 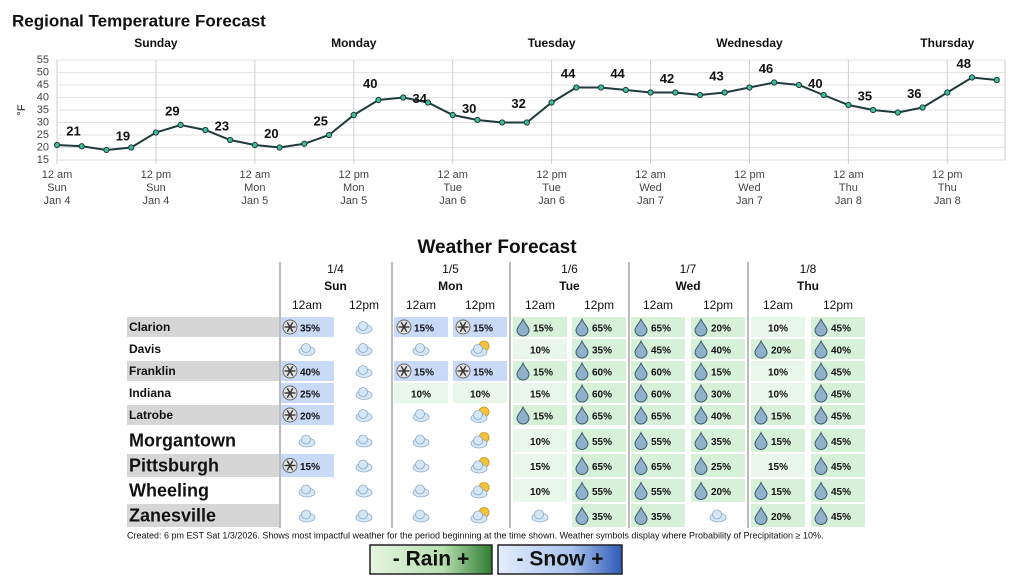 I want to click on precip-chance: 35%, so click(x=310, y=329).